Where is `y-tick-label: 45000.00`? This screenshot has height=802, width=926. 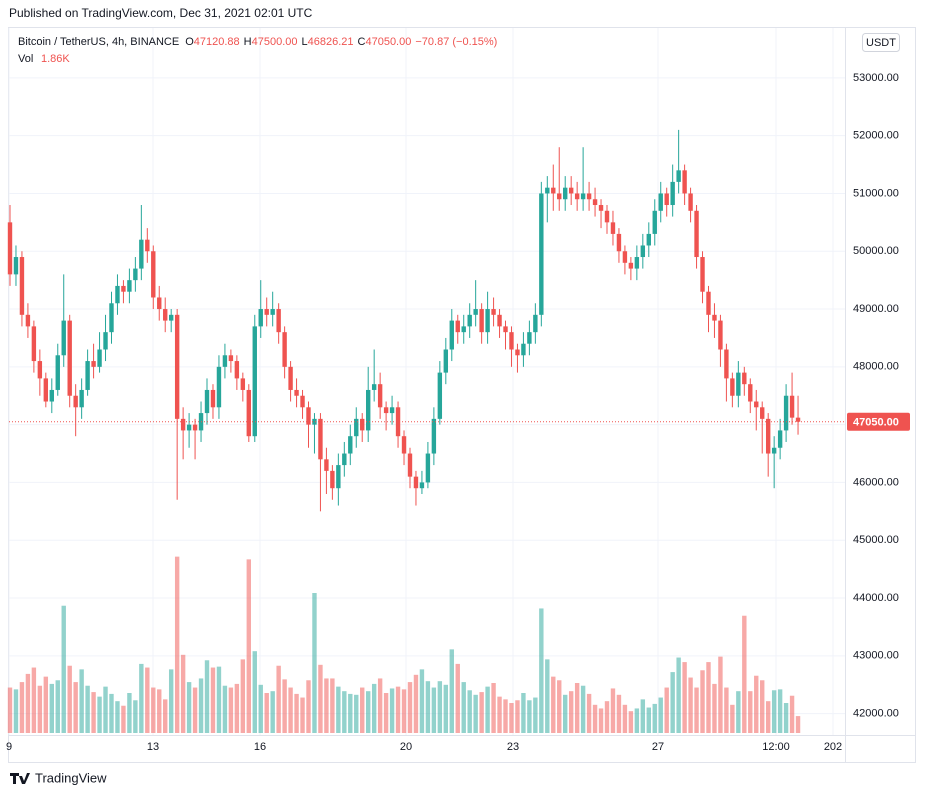
y-tick-label: 45000.00 is located at coordinates (876, 540).